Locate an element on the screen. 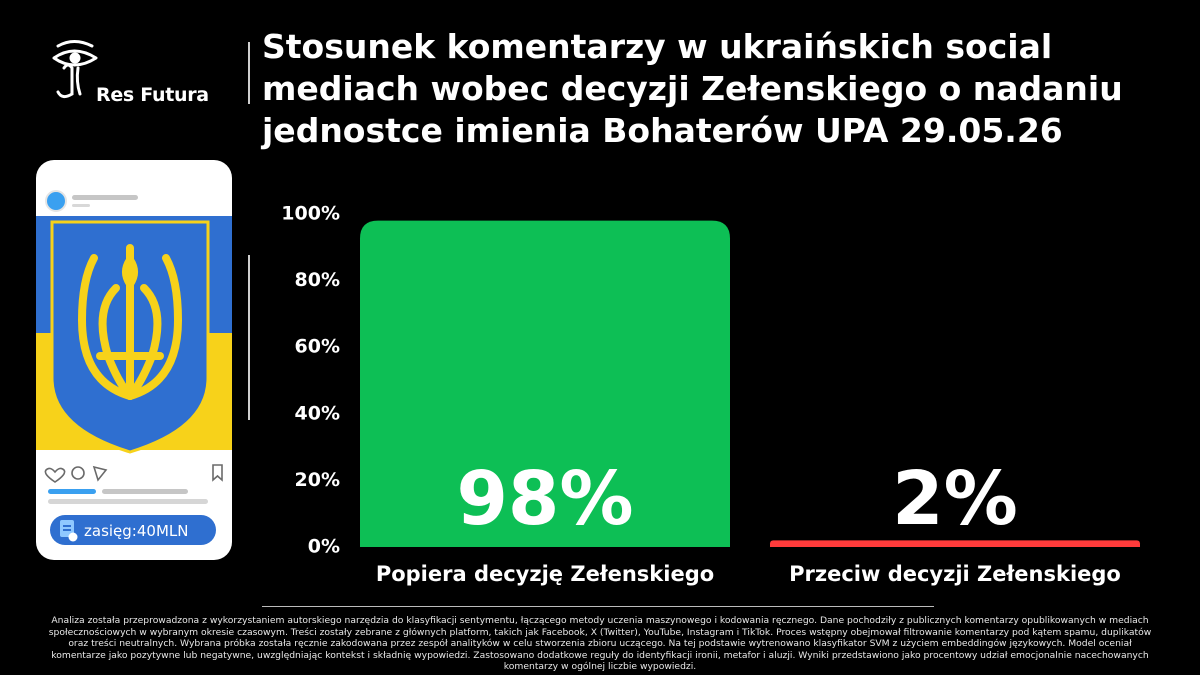 The height and width of the screenshot is (675, 1200). reach-badge is located at coordinates (133, 530).